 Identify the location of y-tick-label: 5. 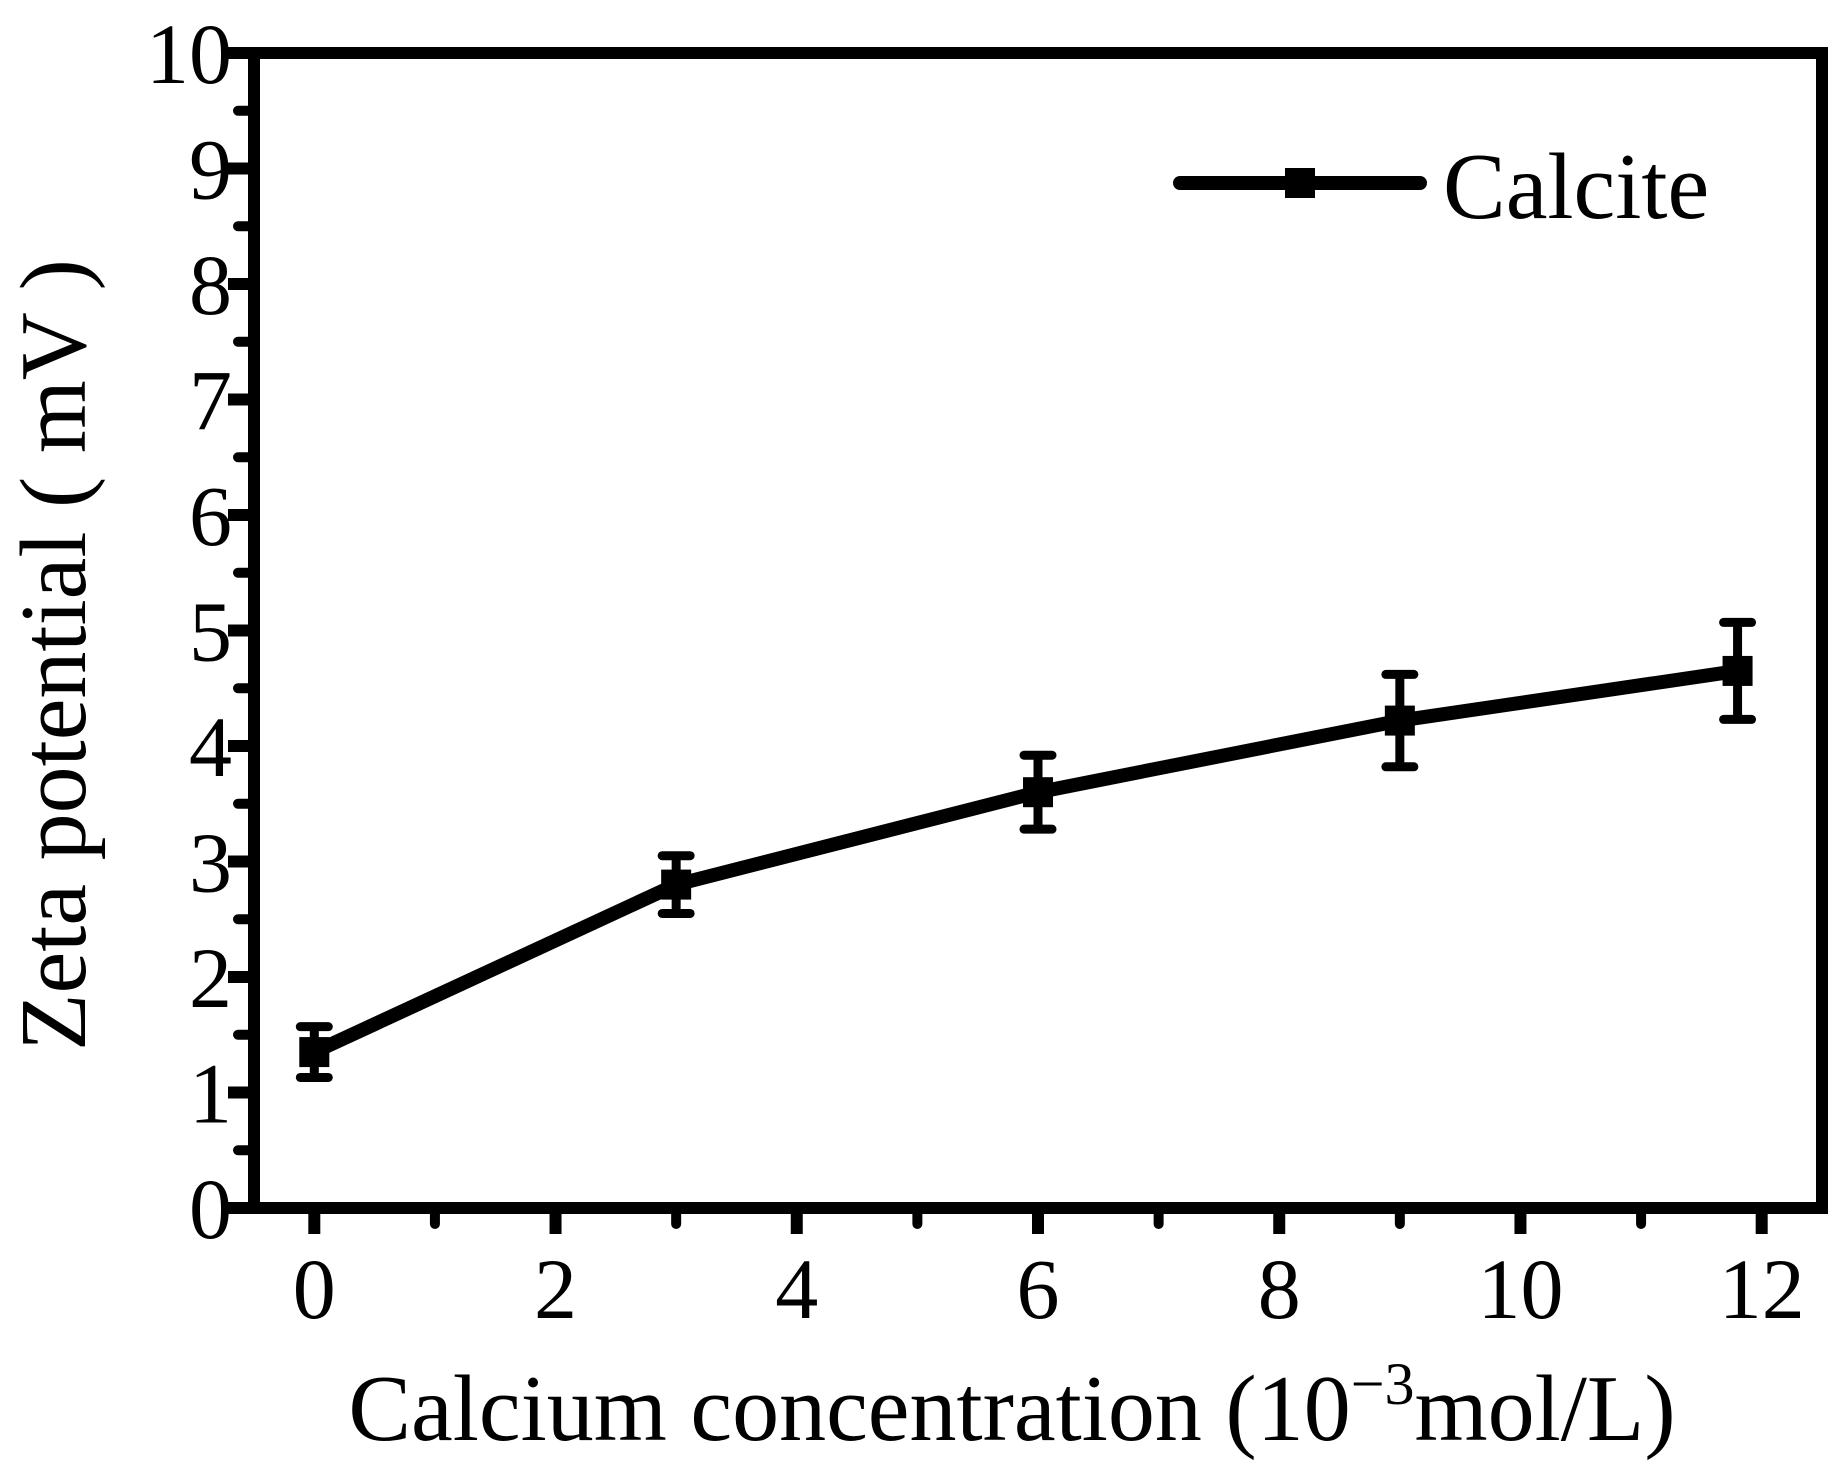
(210, 632).